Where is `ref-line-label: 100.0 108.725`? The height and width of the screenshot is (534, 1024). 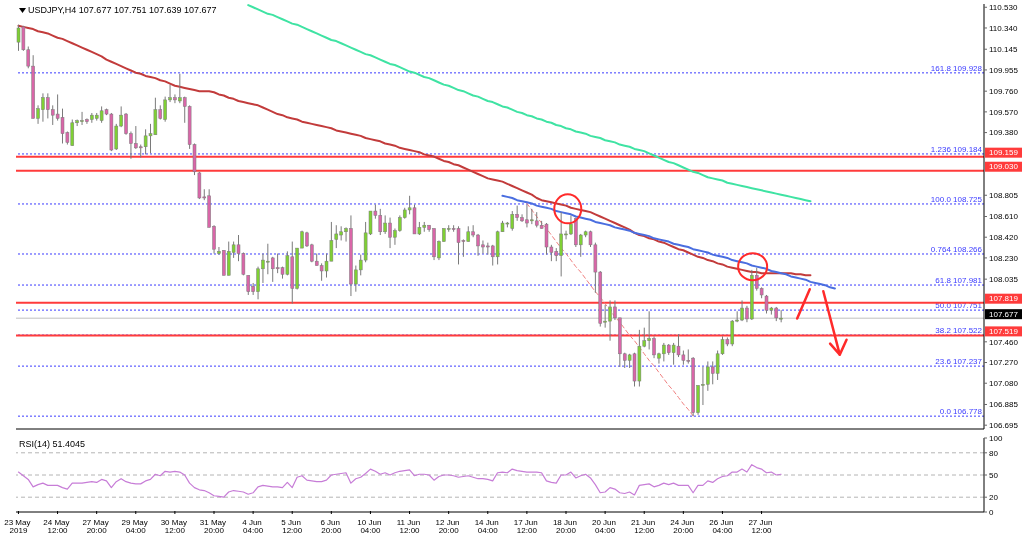 ref-line-label: 100.0 108.725 is located at coordinates (956, 199).